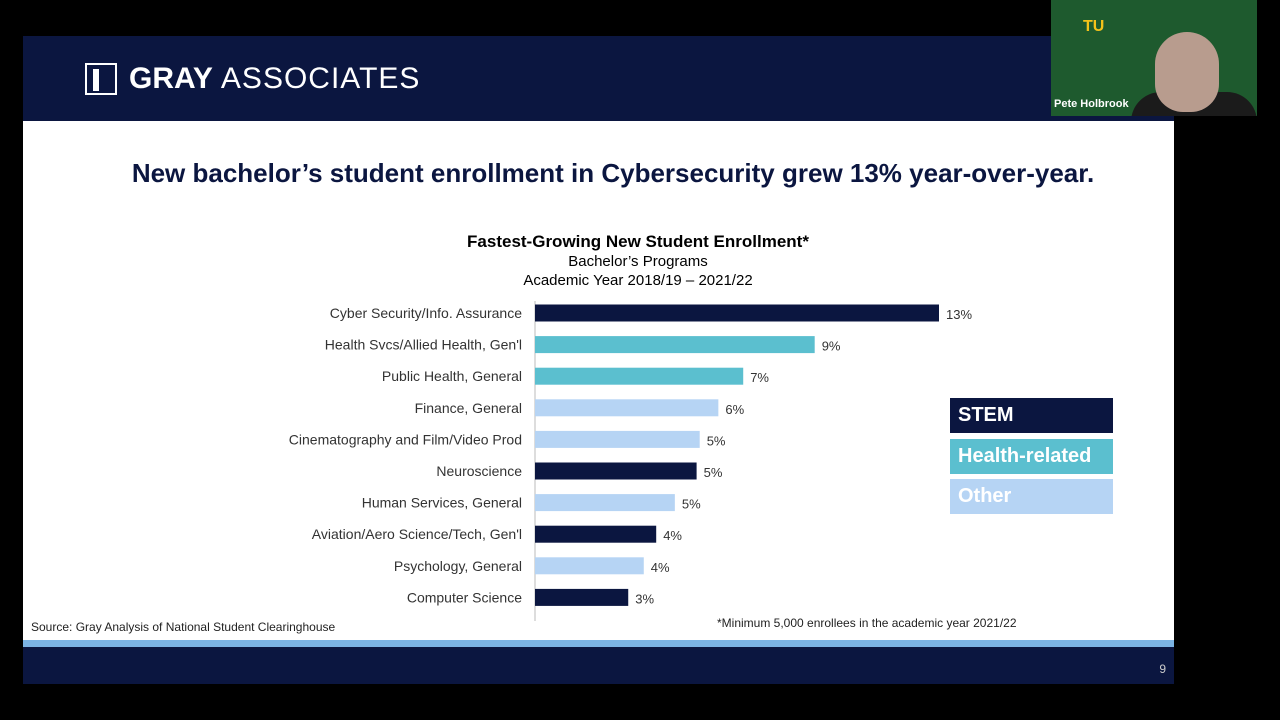 This screenshot has height=720, width=1280. What do you see at coordinates (1031, 456) in the screenshot?
I see `legend-health: Health-related` at bounding box center [1031, 456].